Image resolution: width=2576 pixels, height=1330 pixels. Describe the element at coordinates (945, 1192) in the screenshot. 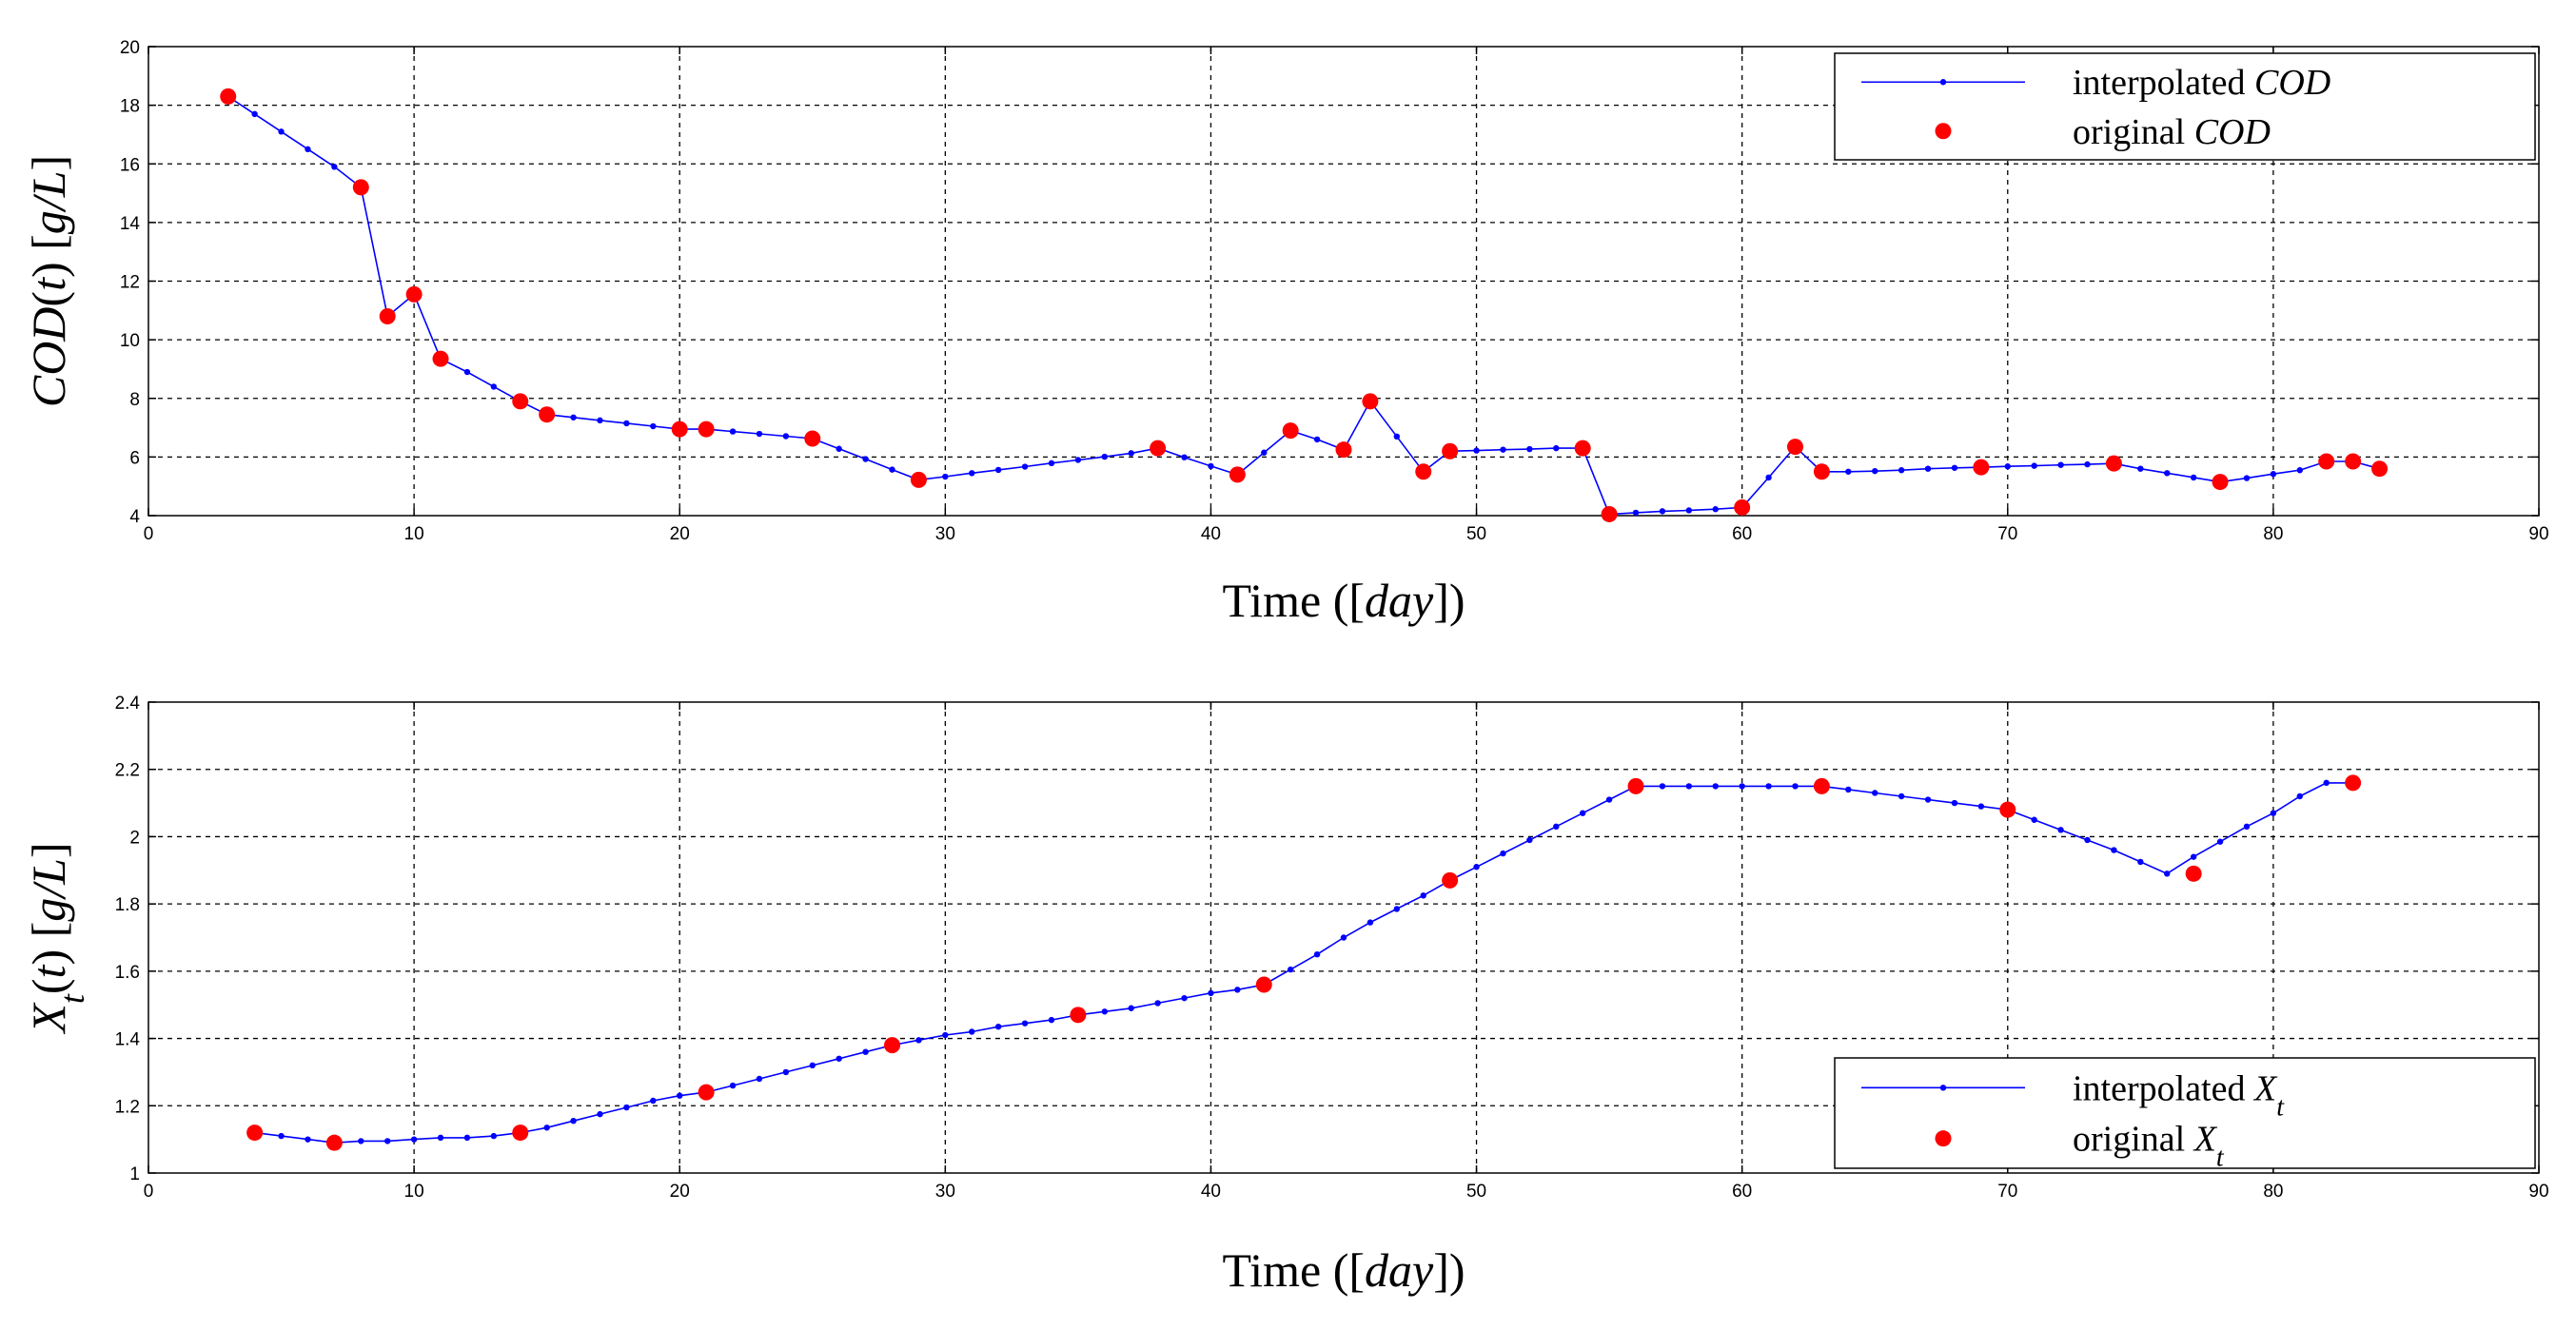

I see `x-tick-label: 30` at that location.